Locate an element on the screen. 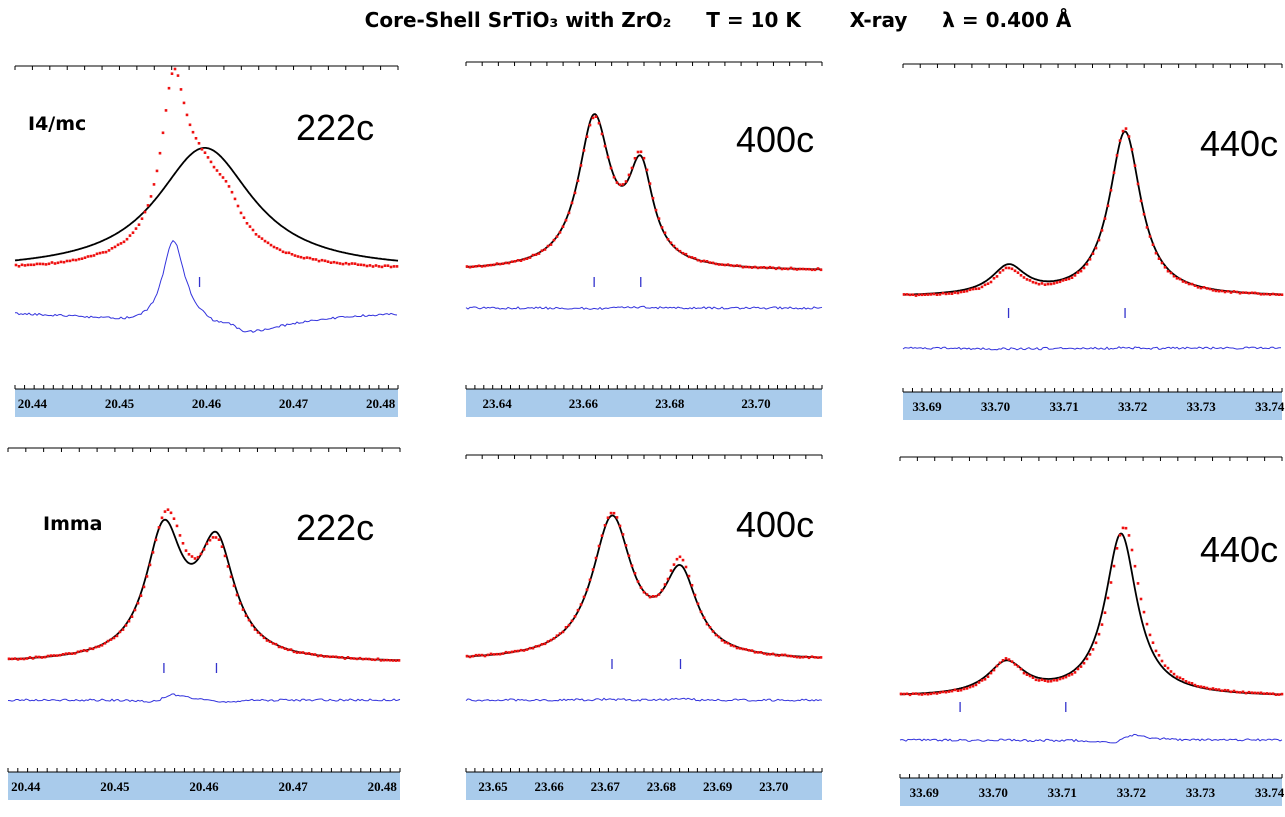 Image resolution: width=1285 pixels, height=817 pixels. peak-label: 440c is located at coordinates (1239, 549).